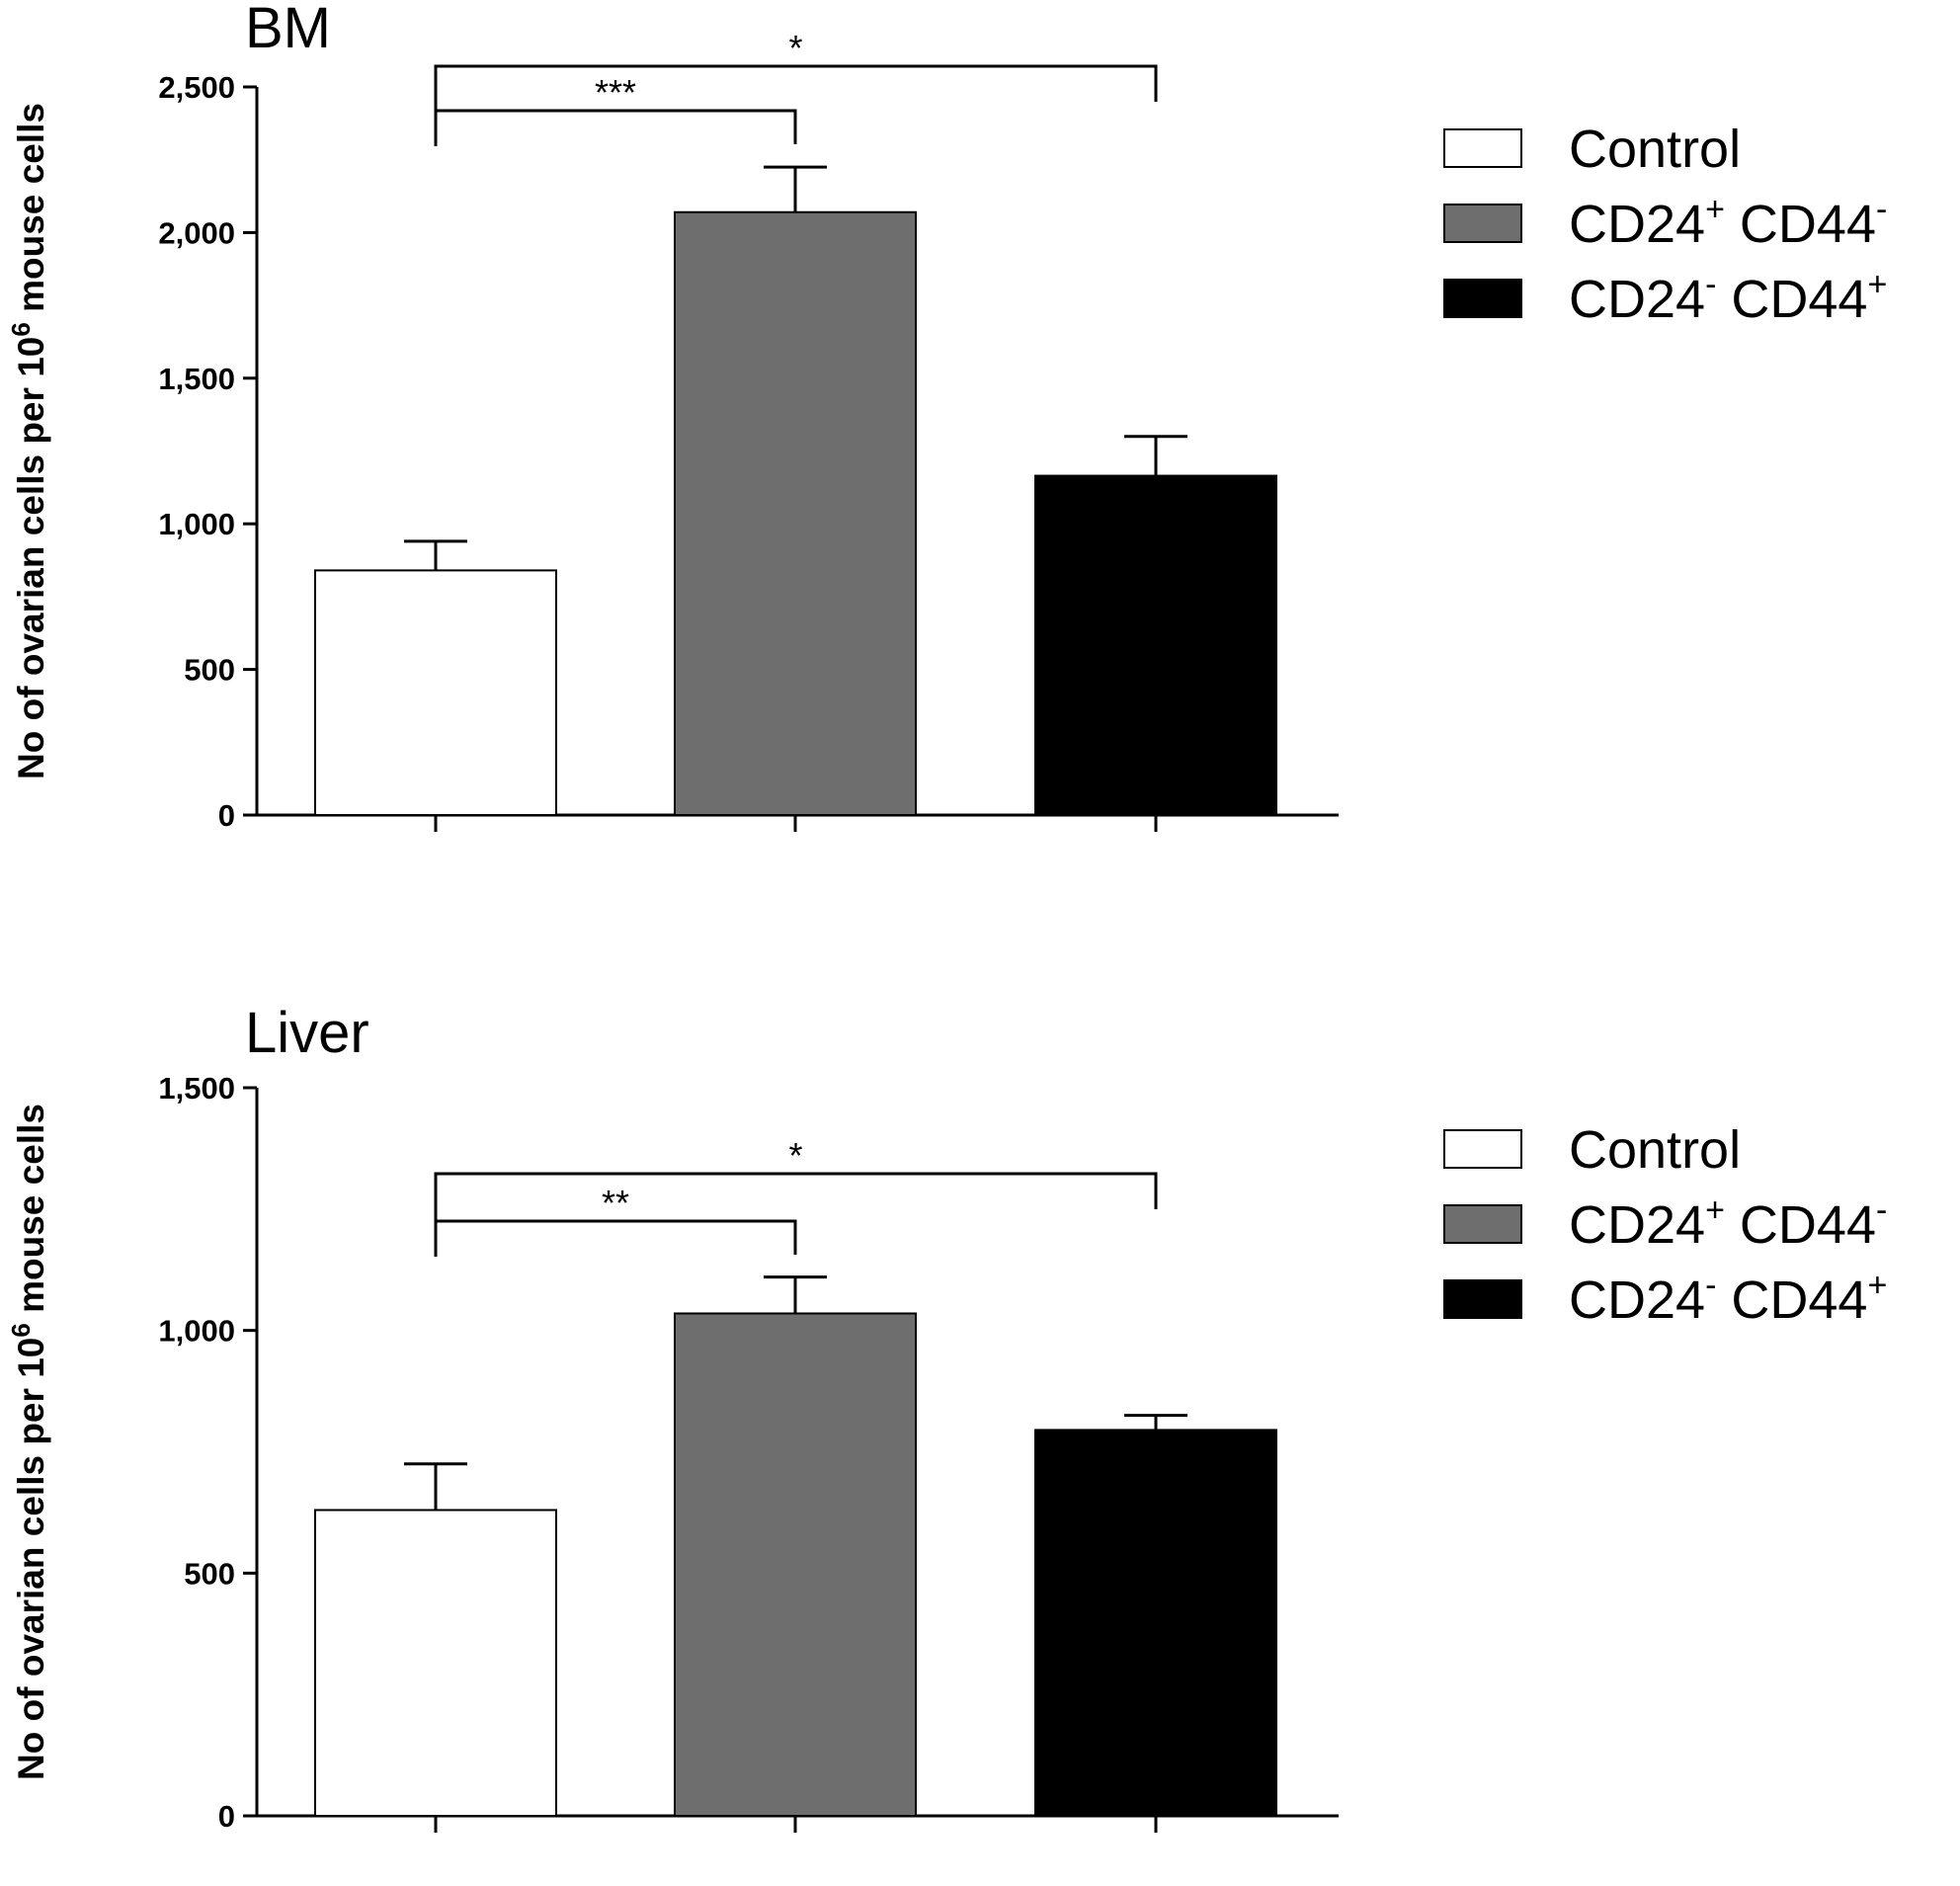 The image size is (1960, 1886). Describe the element at coordinates (615, 92) in the screenshot. I see `significance-label: ***` at that location.